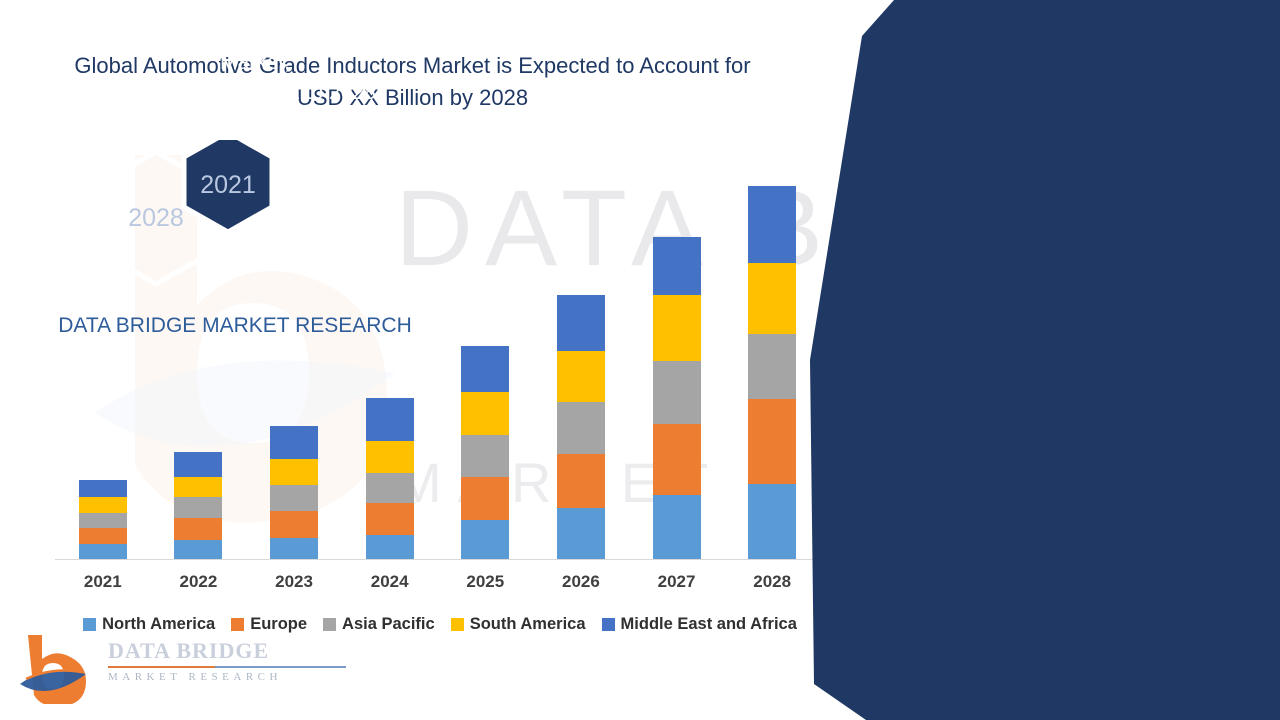  Describe the element at coordinates (279, 624) in the screenshot. I see `legend-label: Europe` at that location.